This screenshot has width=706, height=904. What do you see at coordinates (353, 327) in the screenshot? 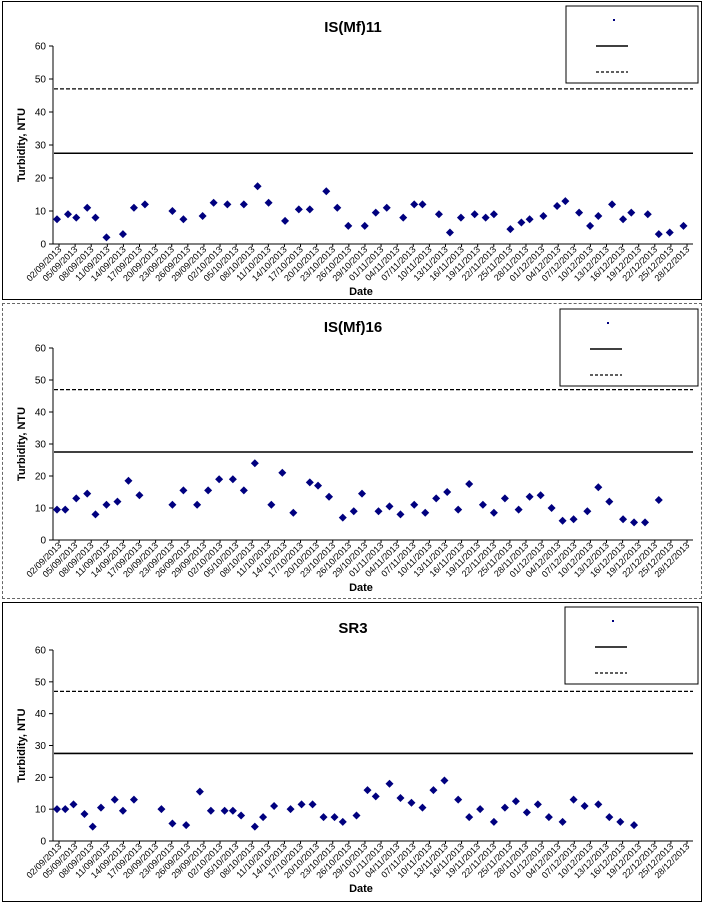
I see `chart-title: IS(Mf)16` at bounding box center [353, 327].